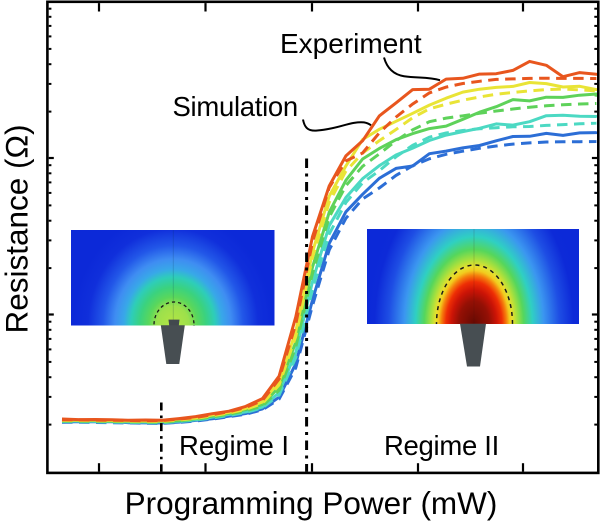 The width and height of the screenshot is (600, 525). I want to click on svg-text: Resistance (Ω), so click(17, 228).